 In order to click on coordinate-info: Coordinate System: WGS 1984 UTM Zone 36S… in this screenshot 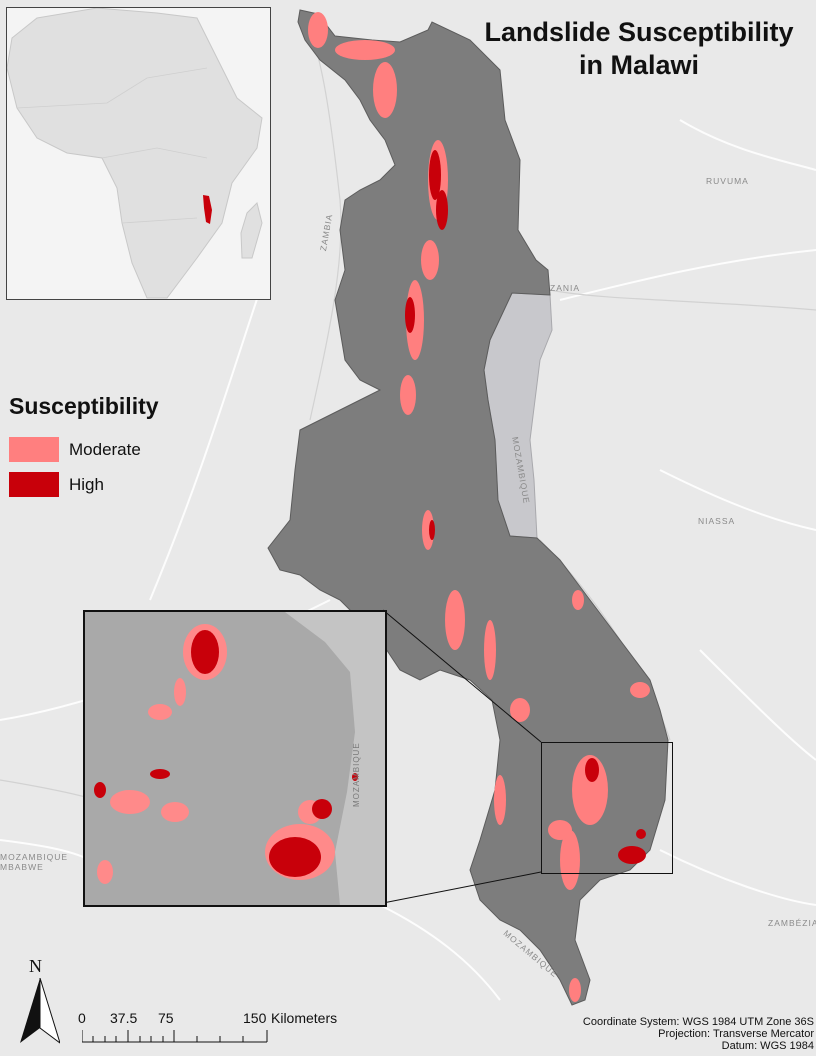, I will do `click(698, 1034)`.